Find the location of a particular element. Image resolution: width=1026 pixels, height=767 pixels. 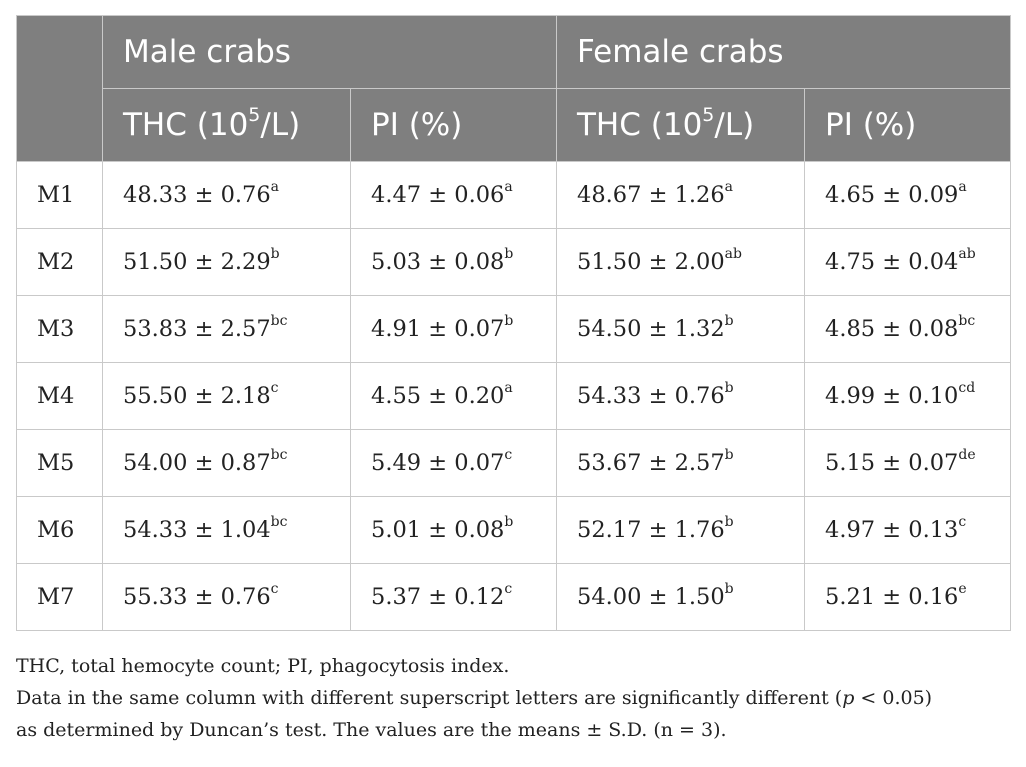

group-male-crabs: Male crabs is located at coordinates (329, 52).